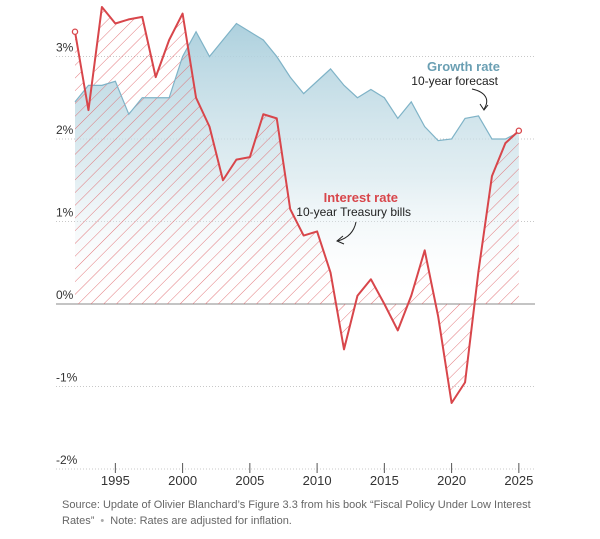  Describe the element at coordinates (201, 521) in the screenshot. I see `inflation-note: Note: Rates are adjusted for inflation.` at that location.